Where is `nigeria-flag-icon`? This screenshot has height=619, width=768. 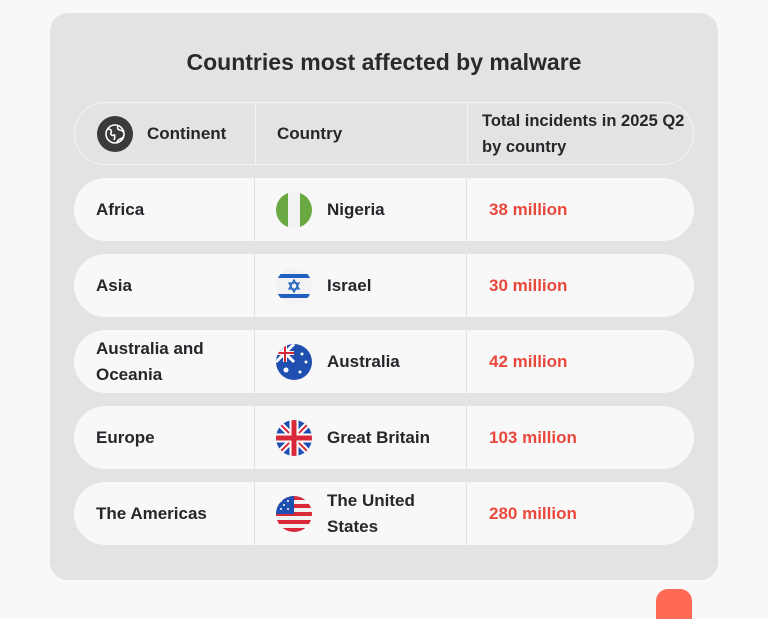
nigeria-flag-icon is located at coordinates (294, 209).